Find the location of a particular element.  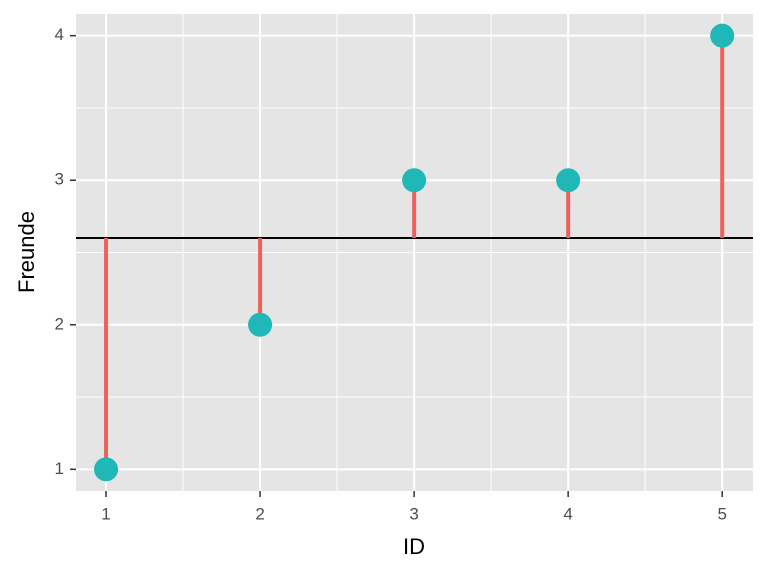

y-tick-label: 2 is located at coordinates (59, 323).